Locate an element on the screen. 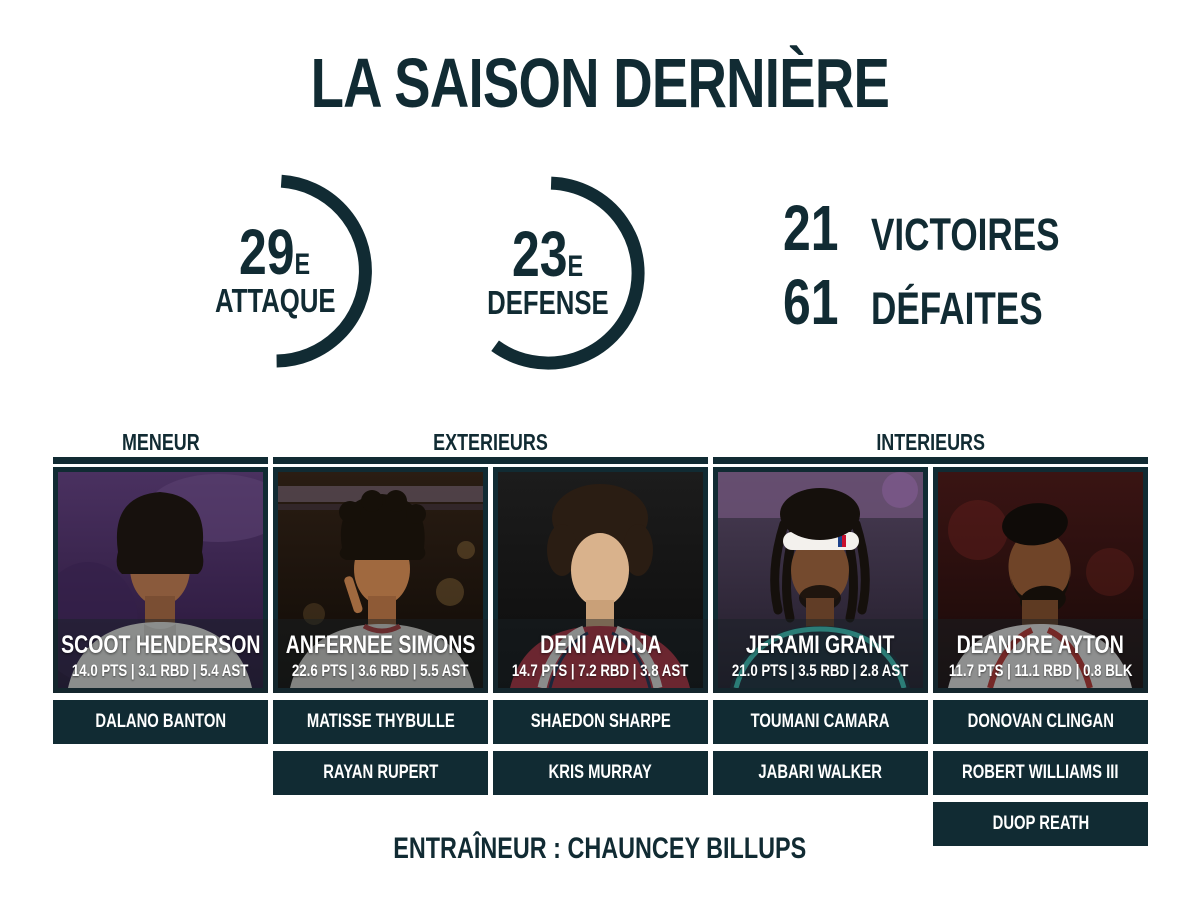 The width and height of the screenshot is (1200, 900). wins-row: 21 VICTOIRES is located at coordinates (948, 233).